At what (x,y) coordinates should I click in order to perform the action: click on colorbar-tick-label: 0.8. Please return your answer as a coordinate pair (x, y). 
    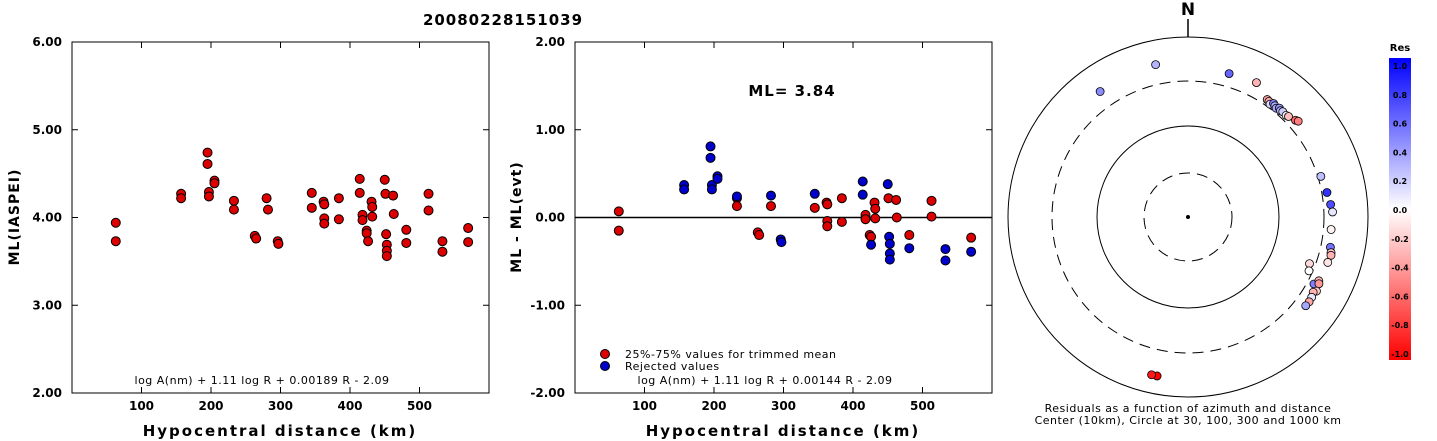
    Looking at the image, I should click on (1400, 95).